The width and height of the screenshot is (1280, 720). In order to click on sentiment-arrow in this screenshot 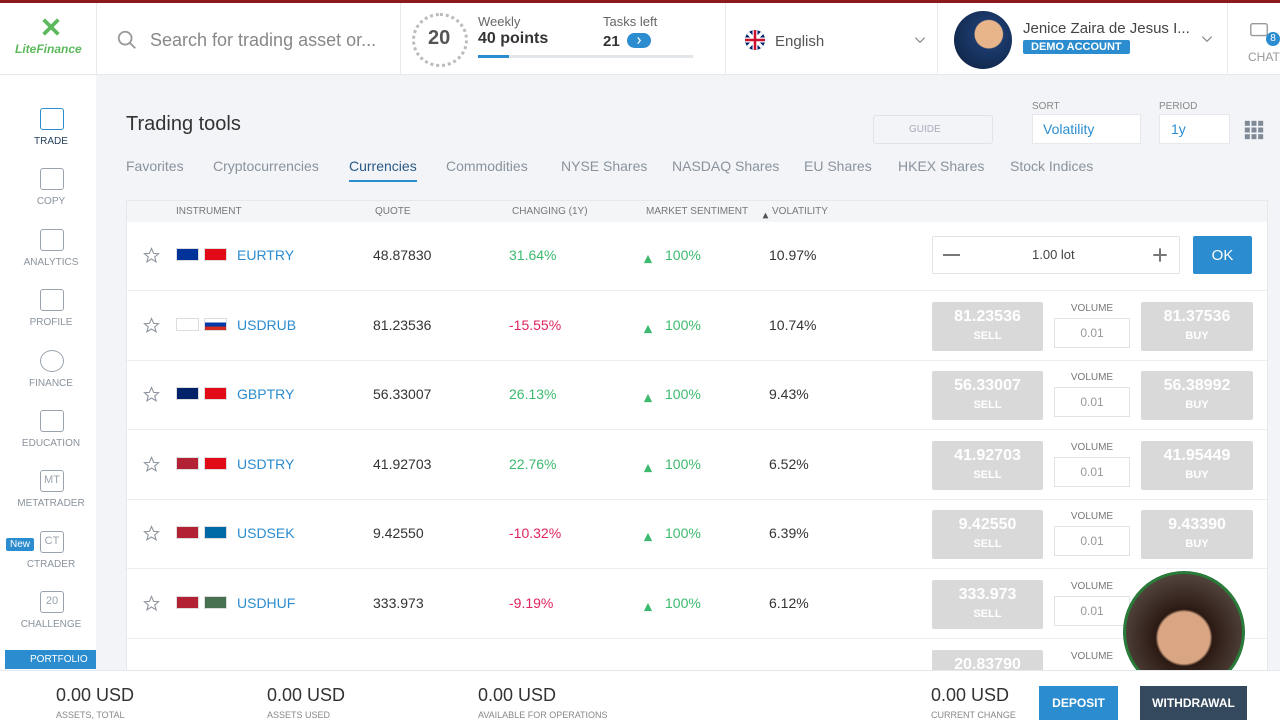, I will do `click(648, 257)`.